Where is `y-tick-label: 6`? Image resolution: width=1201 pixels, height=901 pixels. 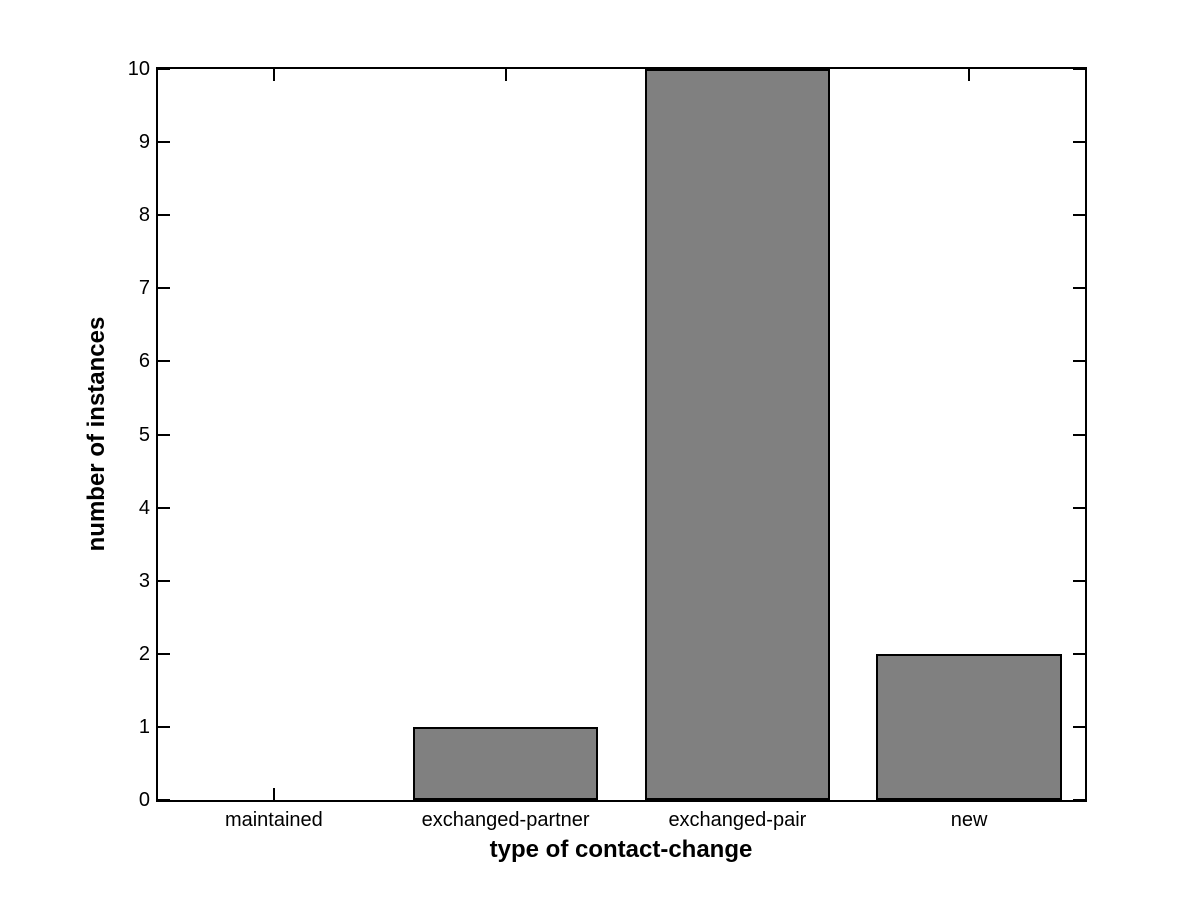
y-tick-label: 6 is located at coordinates (144, 361).